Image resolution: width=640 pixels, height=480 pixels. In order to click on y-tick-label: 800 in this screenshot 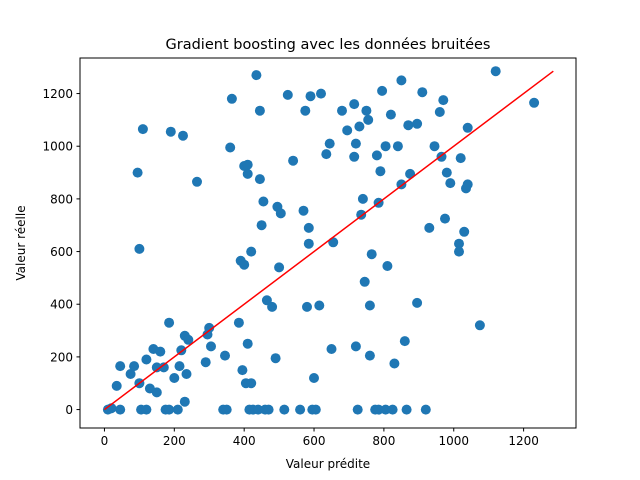, I will do `click(61, 199)`.